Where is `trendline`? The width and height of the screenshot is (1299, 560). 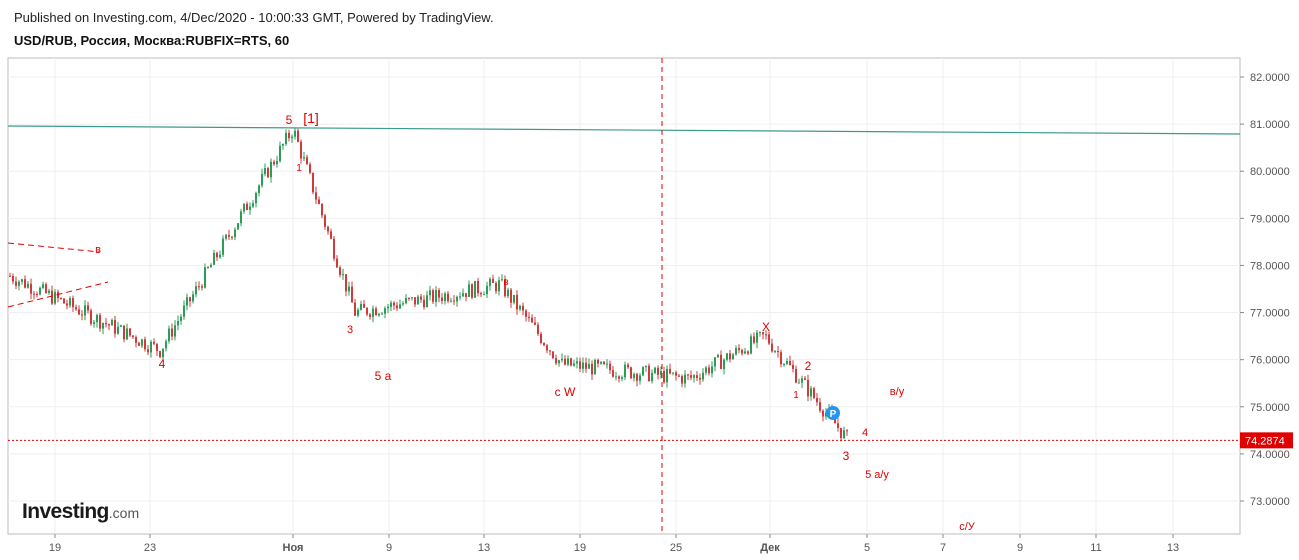 trendline is located at coordinates (624, 130).